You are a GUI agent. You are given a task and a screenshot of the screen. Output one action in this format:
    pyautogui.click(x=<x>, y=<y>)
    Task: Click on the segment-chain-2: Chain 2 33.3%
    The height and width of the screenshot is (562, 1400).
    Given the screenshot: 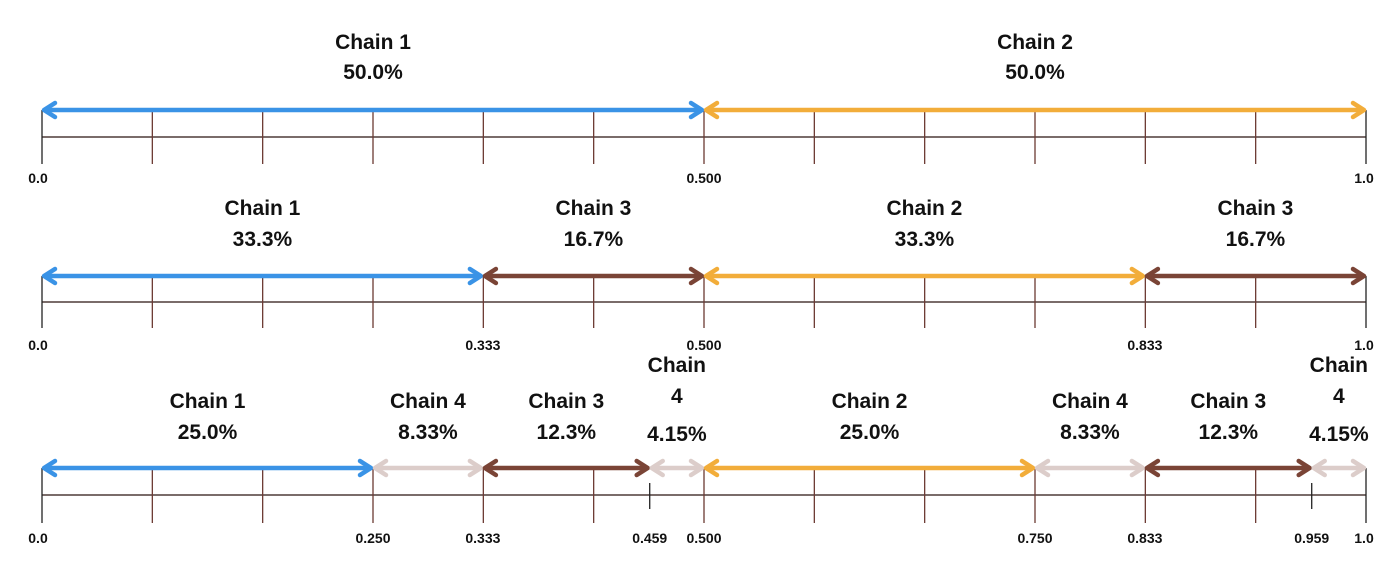 What is the action you would take?
    pyautogui.click(x=924, y=241)
    